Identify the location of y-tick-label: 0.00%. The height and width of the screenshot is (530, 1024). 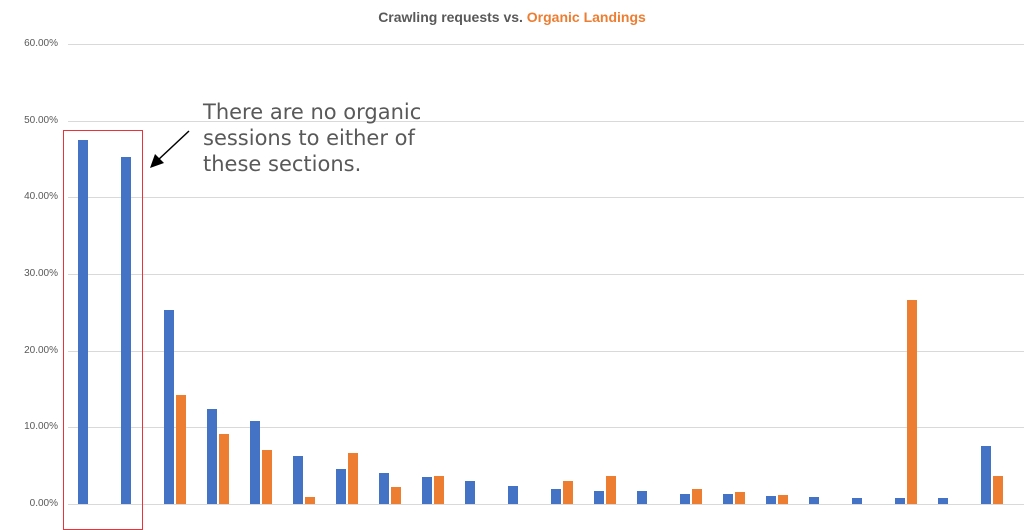
(43, 503).